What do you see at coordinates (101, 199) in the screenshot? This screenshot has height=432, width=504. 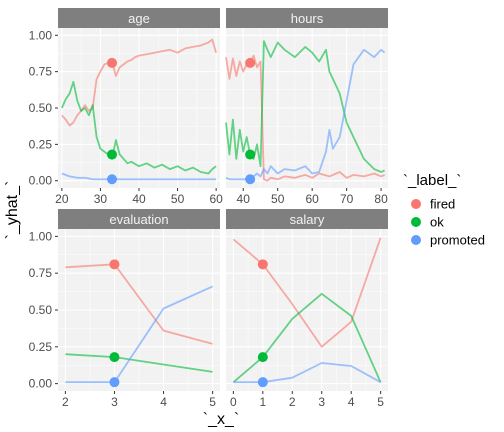 I see `x-tick-label: 30` at bounding box center [101, 199].